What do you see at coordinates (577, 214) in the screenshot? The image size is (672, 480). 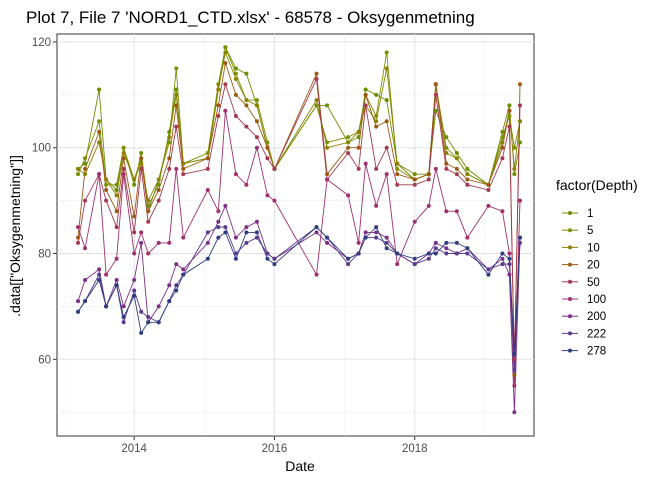 I see `legend-item-1: 1` at bounding box center [577, 214].